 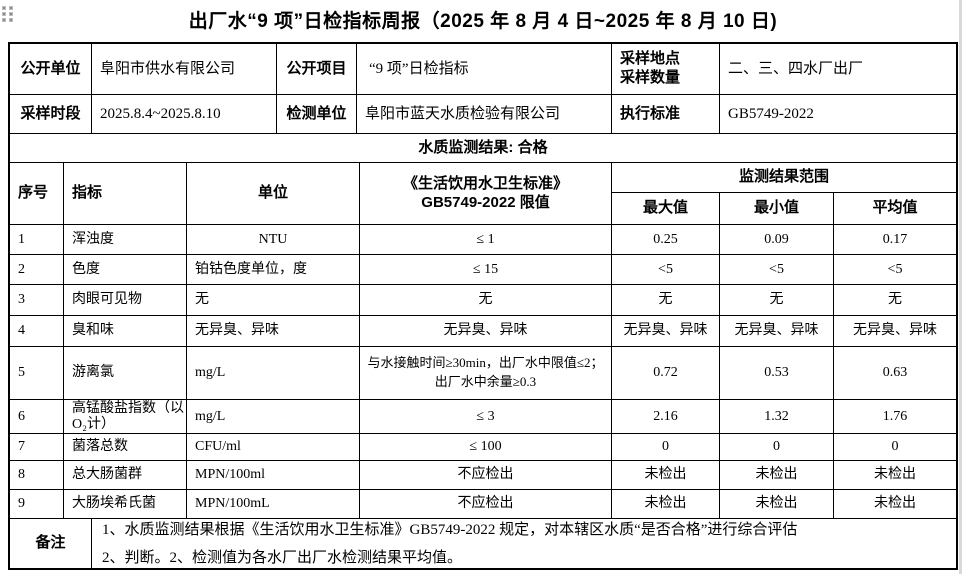 What do you see at coordinates (666, 208) in the screenshot?
I see `header-max: 最大值` at bounding box center [666, 208].